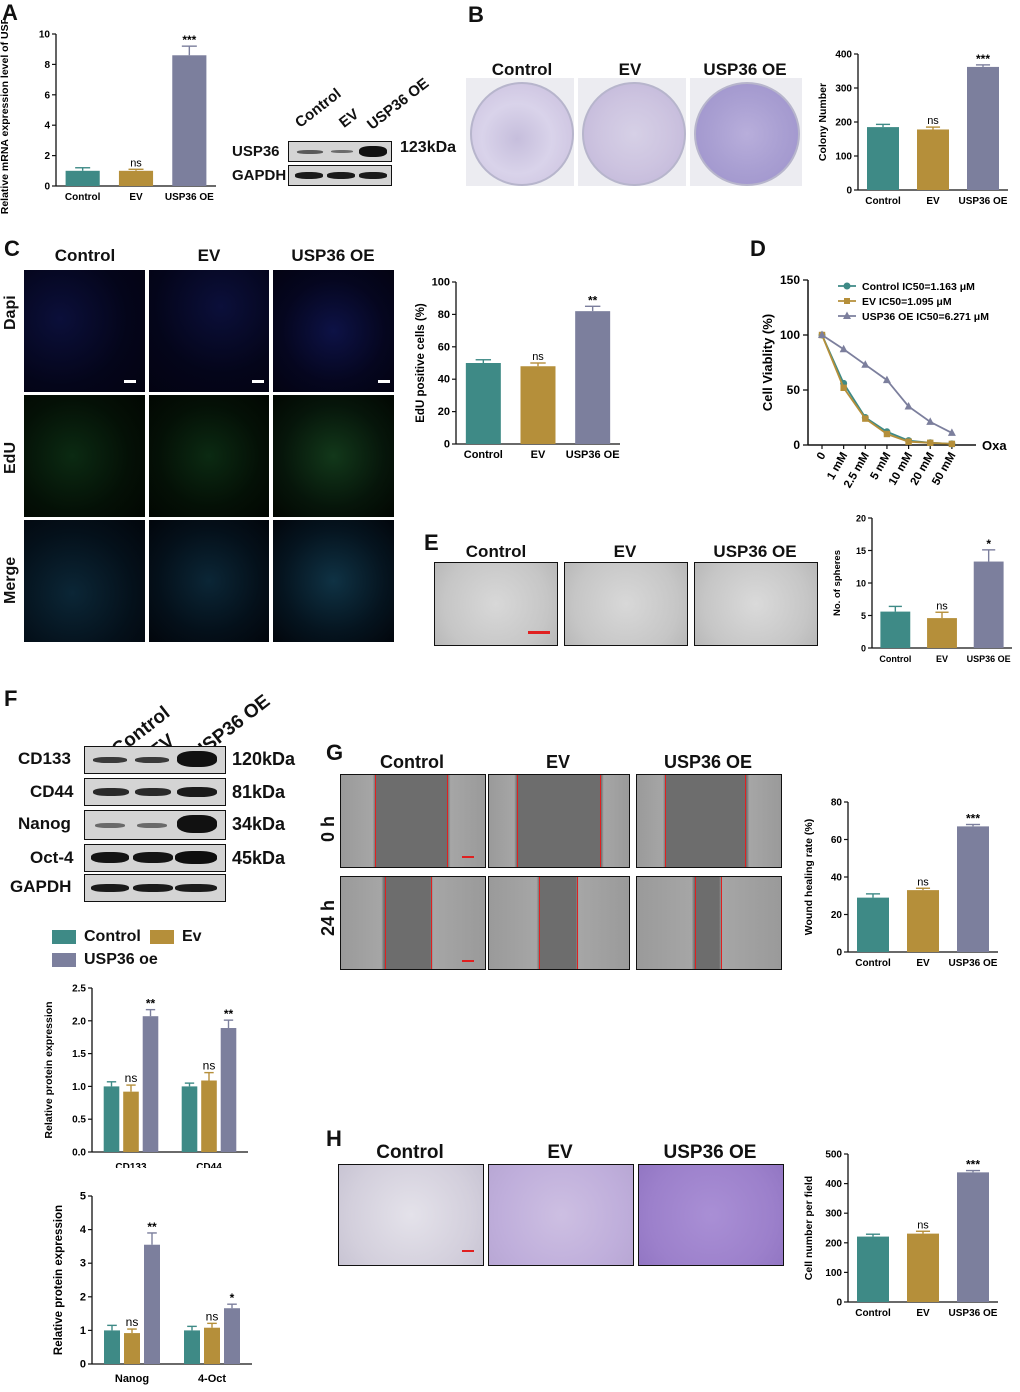 Image resolution: width=1020 pixels, height=1392 pixels. What do you see at coordinates (444, 347) in the screenshot?
I see `y-tick-label: 60` at bounding box center [444, 347].